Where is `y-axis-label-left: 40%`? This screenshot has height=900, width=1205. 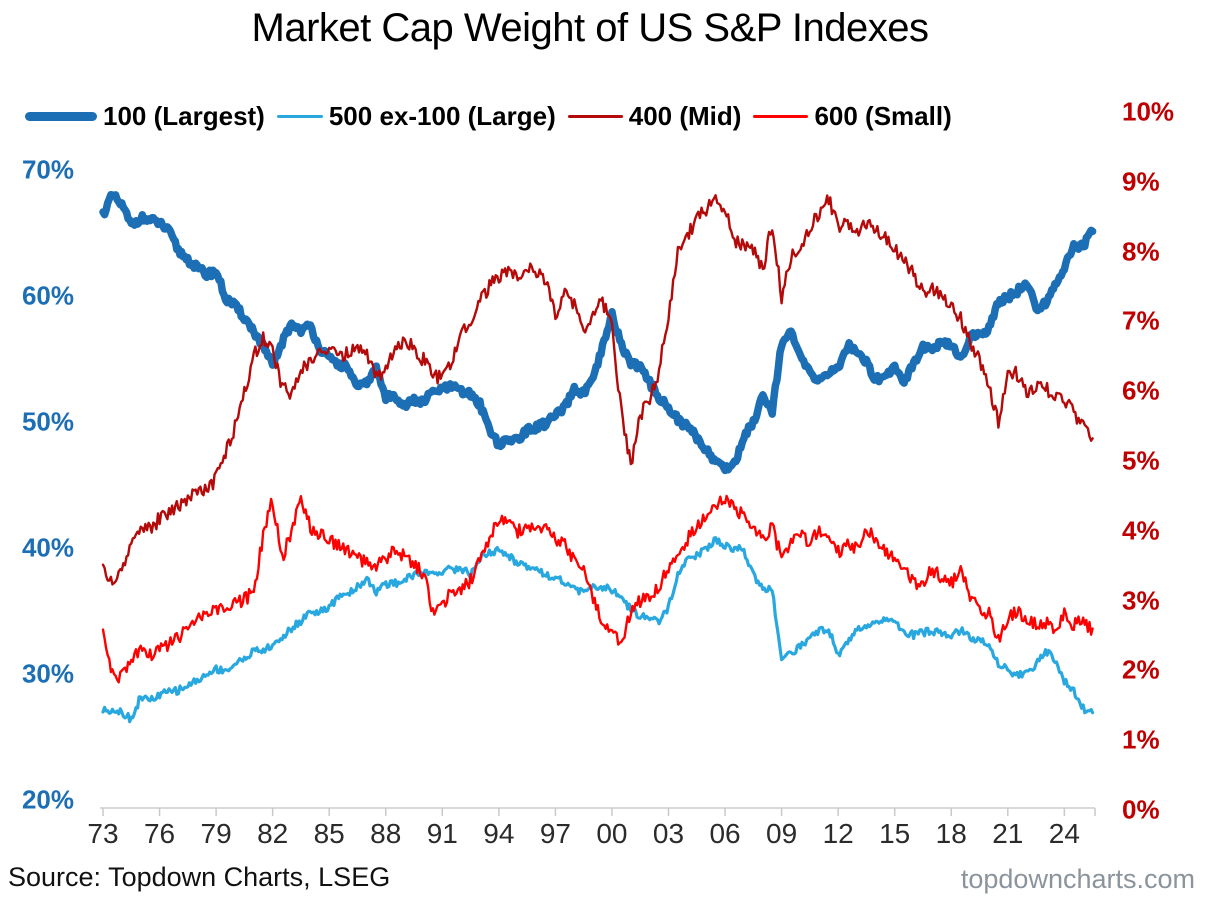 y-axis-label-left: 40% is located at coordinates (47, 547).